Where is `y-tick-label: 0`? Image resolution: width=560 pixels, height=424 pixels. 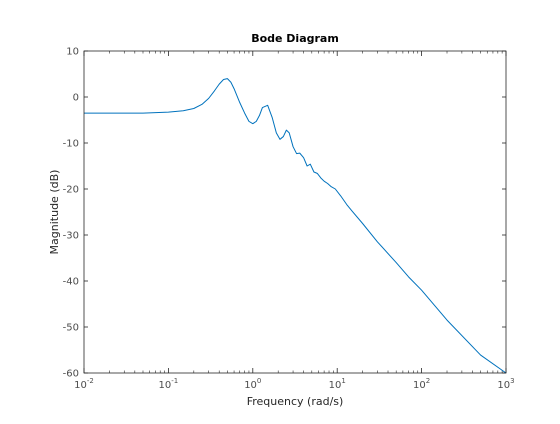 y-tick-label: 0 is located at coordinates (76, 98).